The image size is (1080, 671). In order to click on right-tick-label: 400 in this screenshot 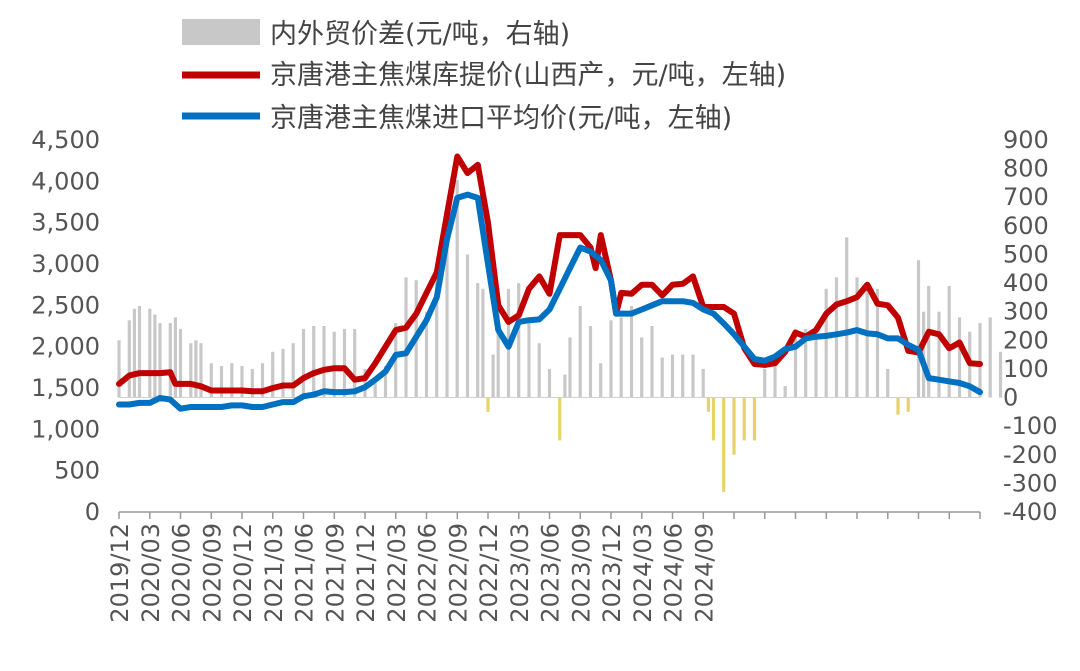, I will do `click(1026, 283)`.